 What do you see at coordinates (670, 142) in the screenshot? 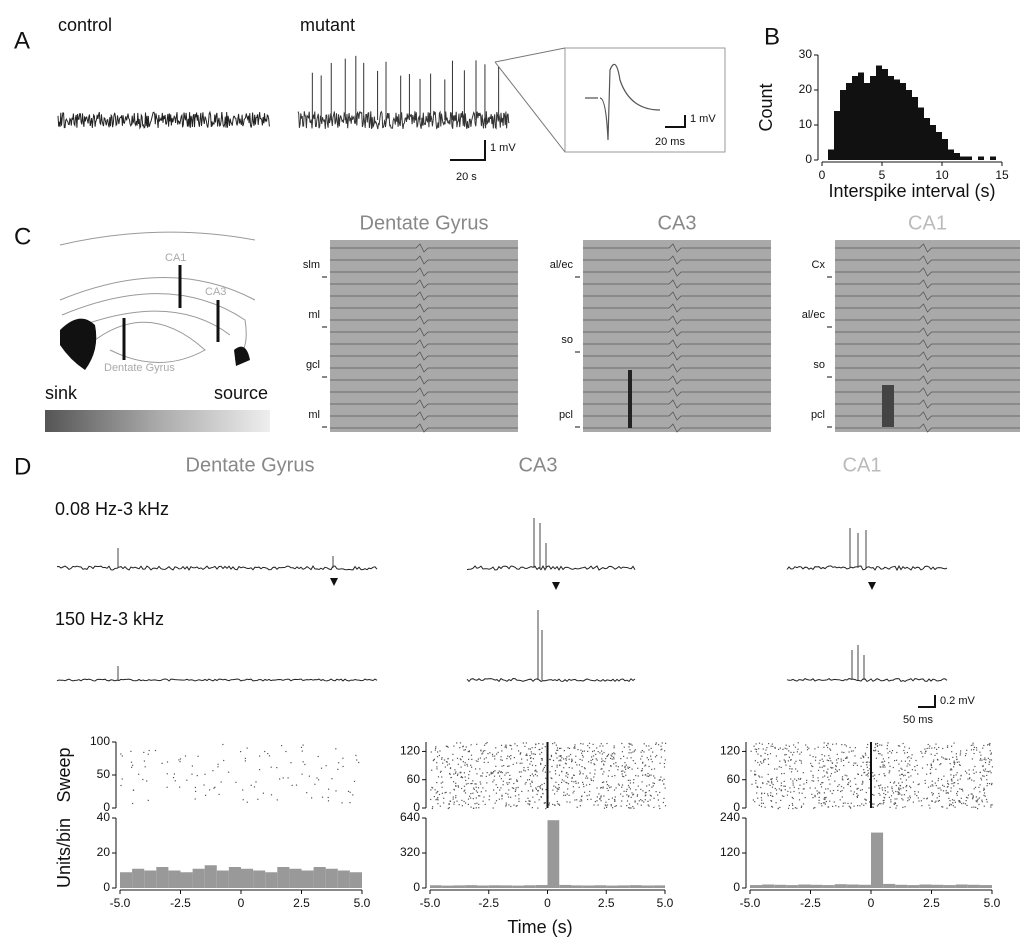
I see `scale-label: 20 ms` at bounding box center [670, 142].